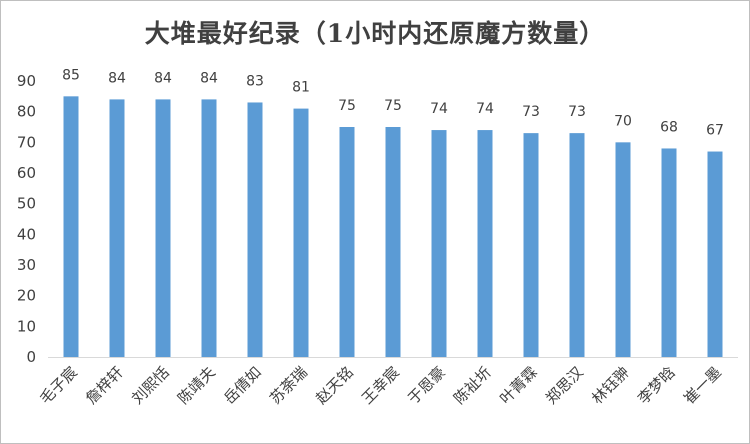 The height and width of the screenshot is (444, 750). I want to click on category-label: 林钰翀, so click(610, 385).